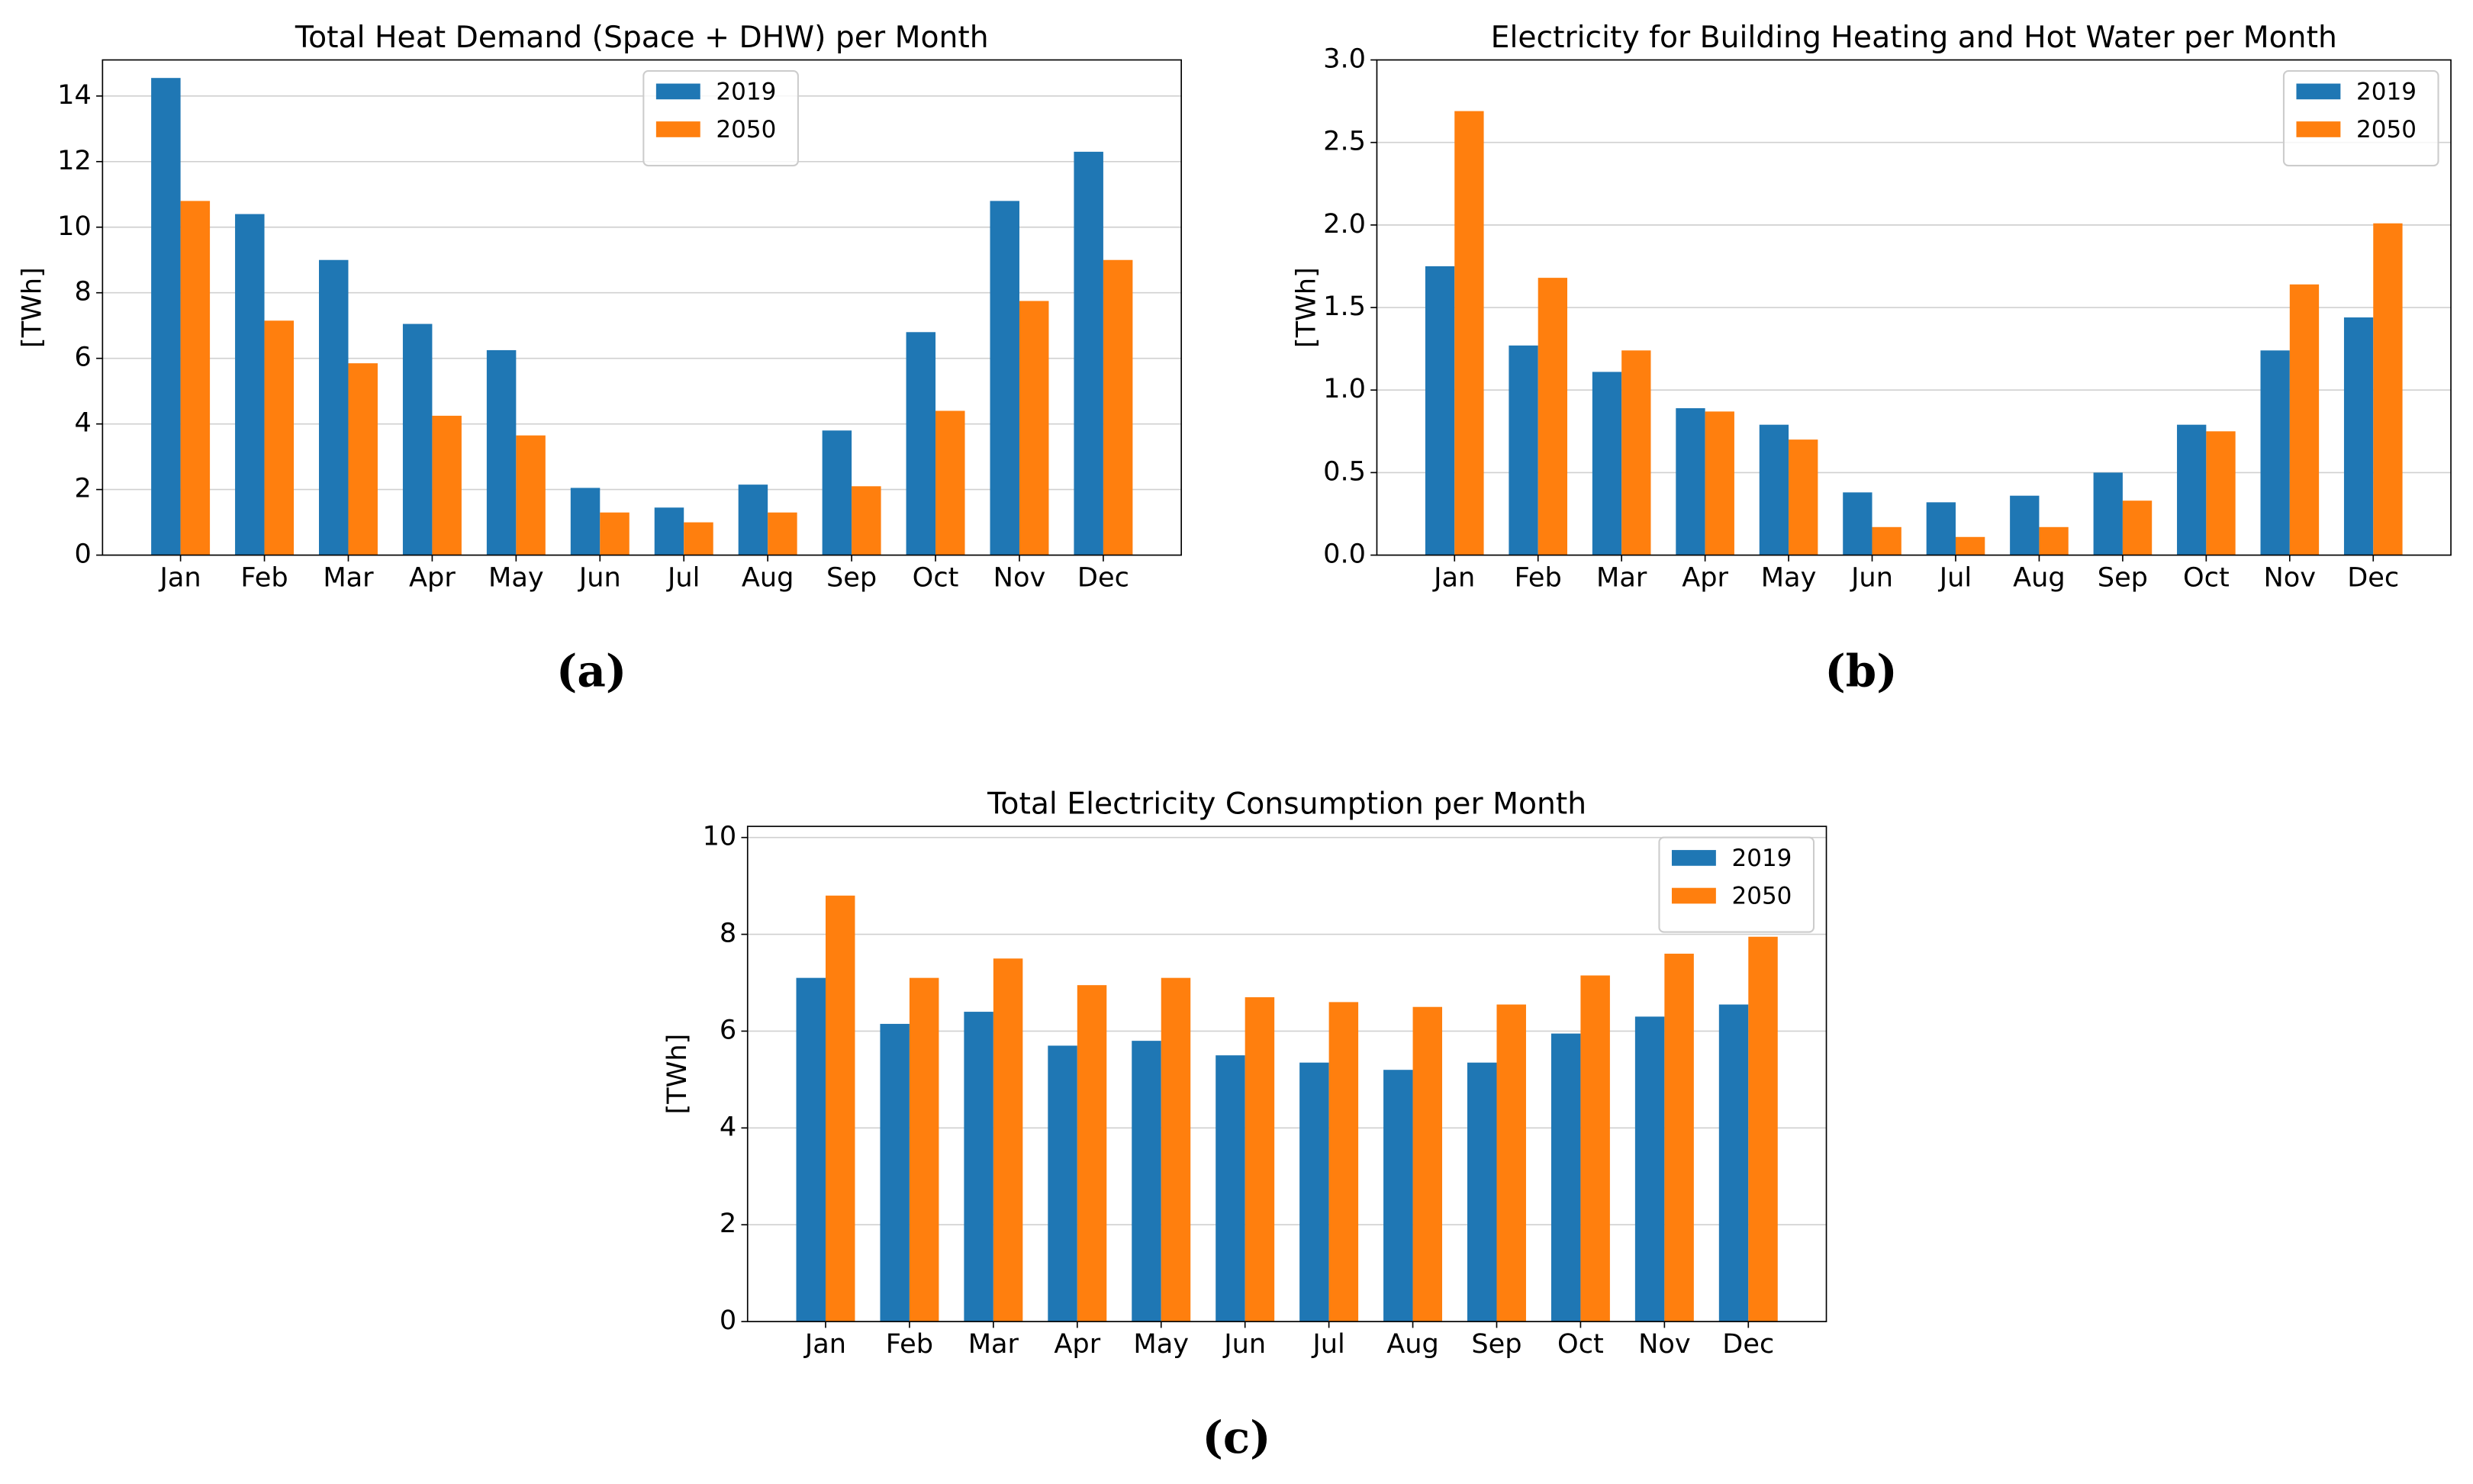 This screenshot has height=1484, width=2473. I want to click on y-tick-label: 12, so click(74, 160).